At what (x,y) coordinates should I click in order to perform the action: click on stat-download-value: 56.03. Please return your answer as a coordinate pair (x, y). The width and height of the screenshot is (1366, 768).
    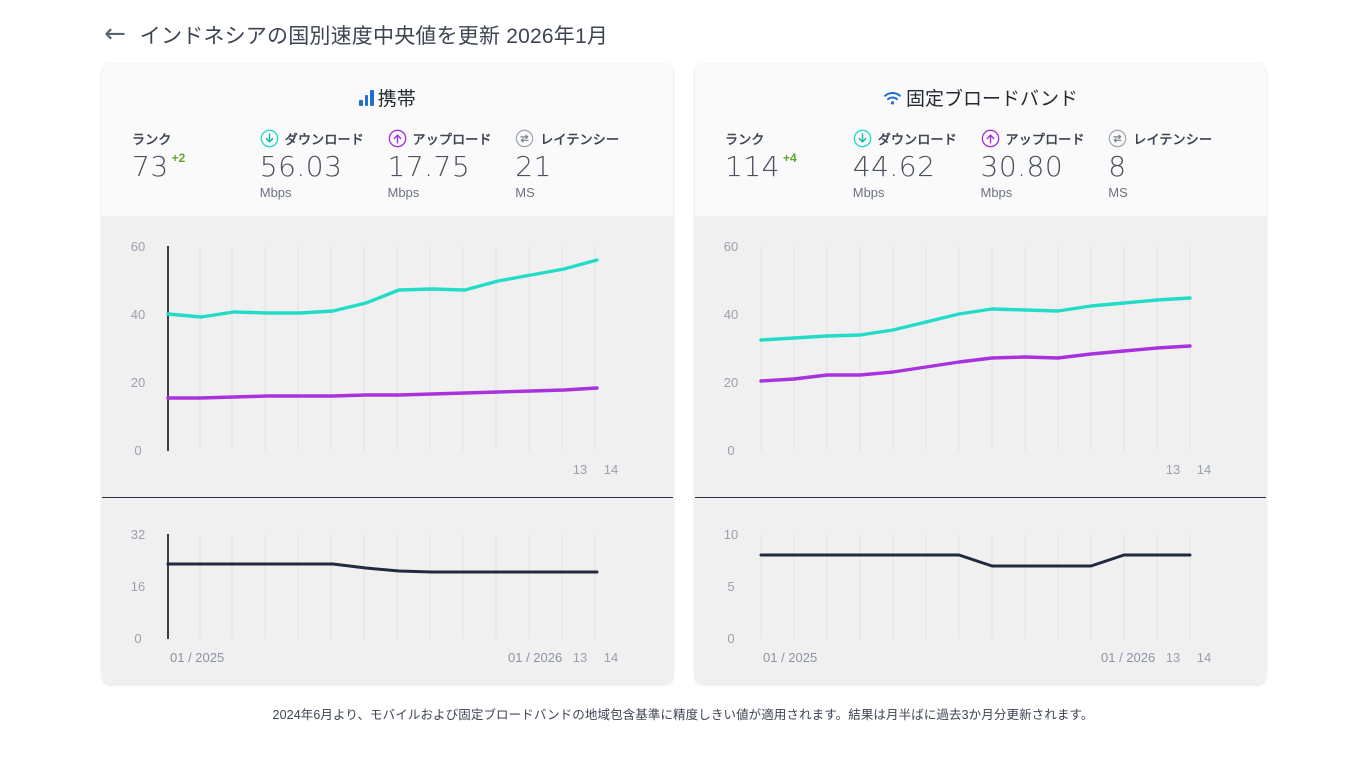
    Looking at the image, I should click on (301, 166).